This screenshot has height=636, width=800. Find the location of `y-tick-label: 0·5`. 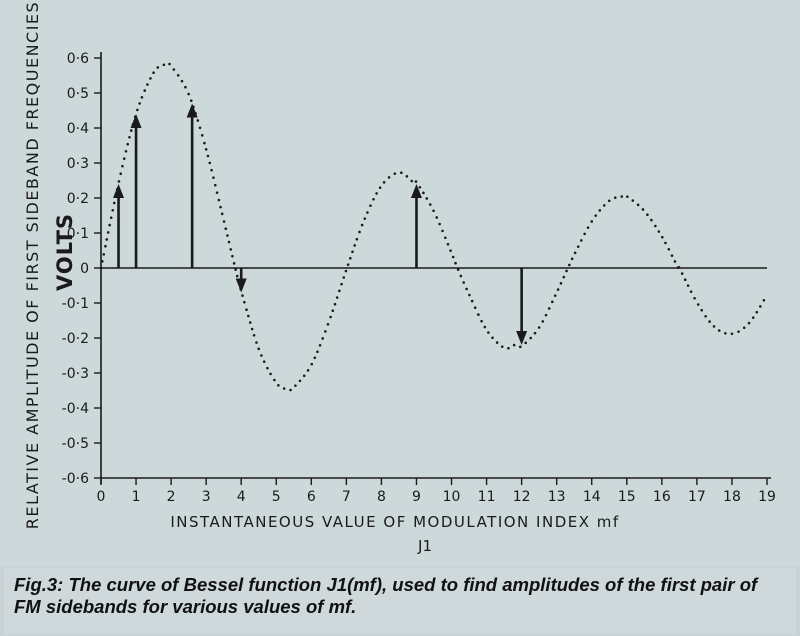

y-tick-label: 0·5 is located at coordinates (78, 94).